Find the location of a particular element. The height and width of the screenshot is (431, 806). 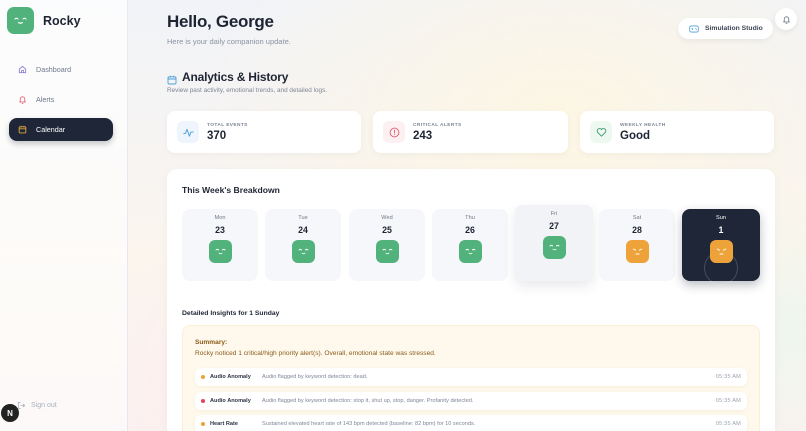

section-title-text: Analytics & History is located at coordinates (235, 77).